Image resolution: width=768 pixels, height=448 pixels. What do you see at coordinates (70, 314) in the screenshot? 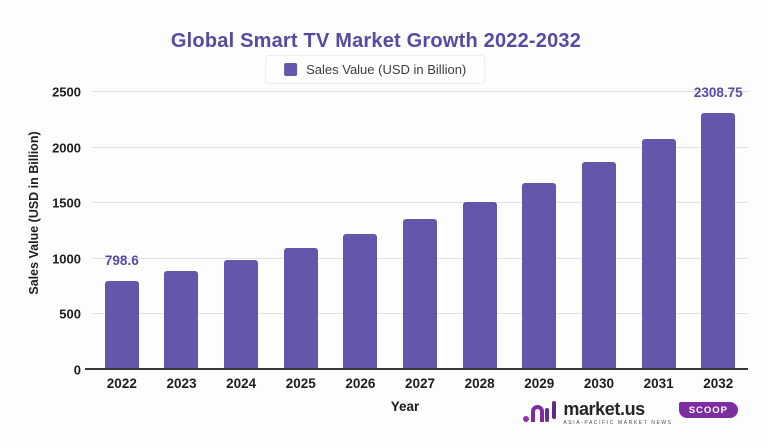
I see `y-tick-500: 500` at bounding box center [70, 314].